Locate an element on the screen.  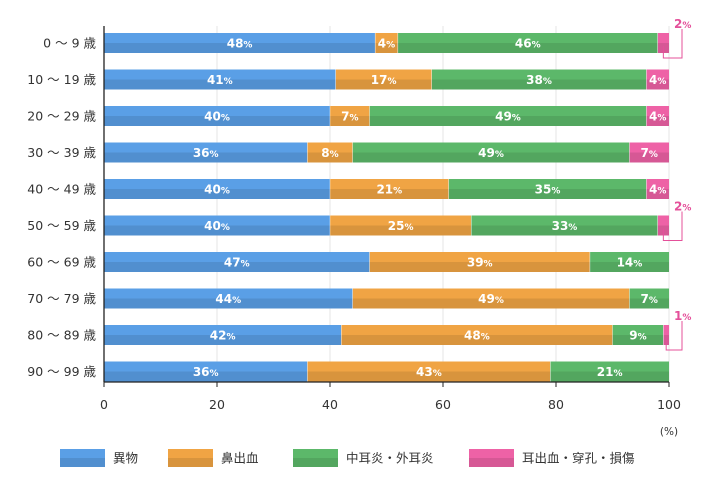
data-label: 8% is located at coordinates (329, 153).